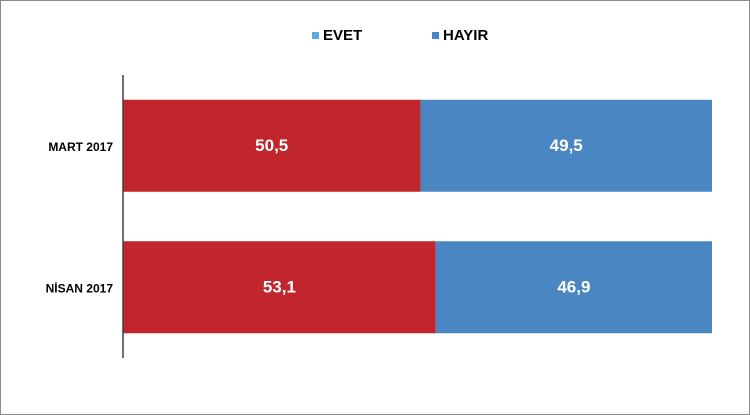  Describe the element at coordinates (465, 35) in the screenshot. I see `legend-label: HAYIR` at that location.